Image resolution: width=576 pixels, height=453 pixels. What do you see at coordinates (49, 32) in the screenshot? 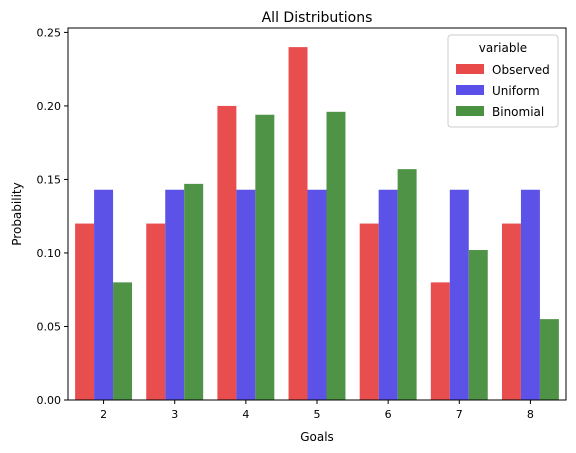
I see `y-tick-label: 0.25` at bounding box center [49, 32].